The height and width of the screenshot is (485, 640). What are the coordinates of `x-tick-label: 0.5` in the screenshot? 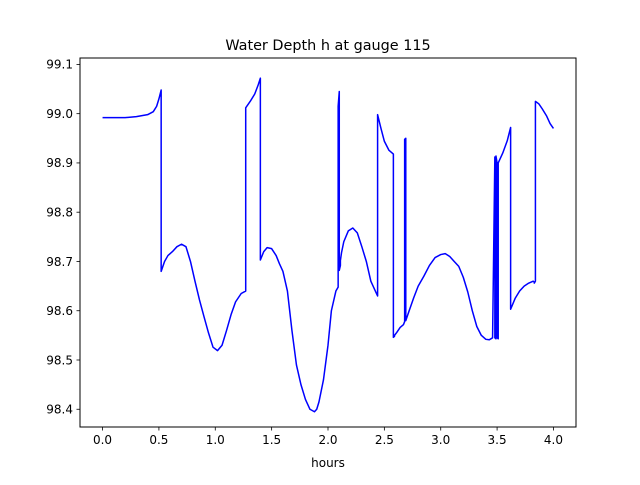 It's located at (158, 440).